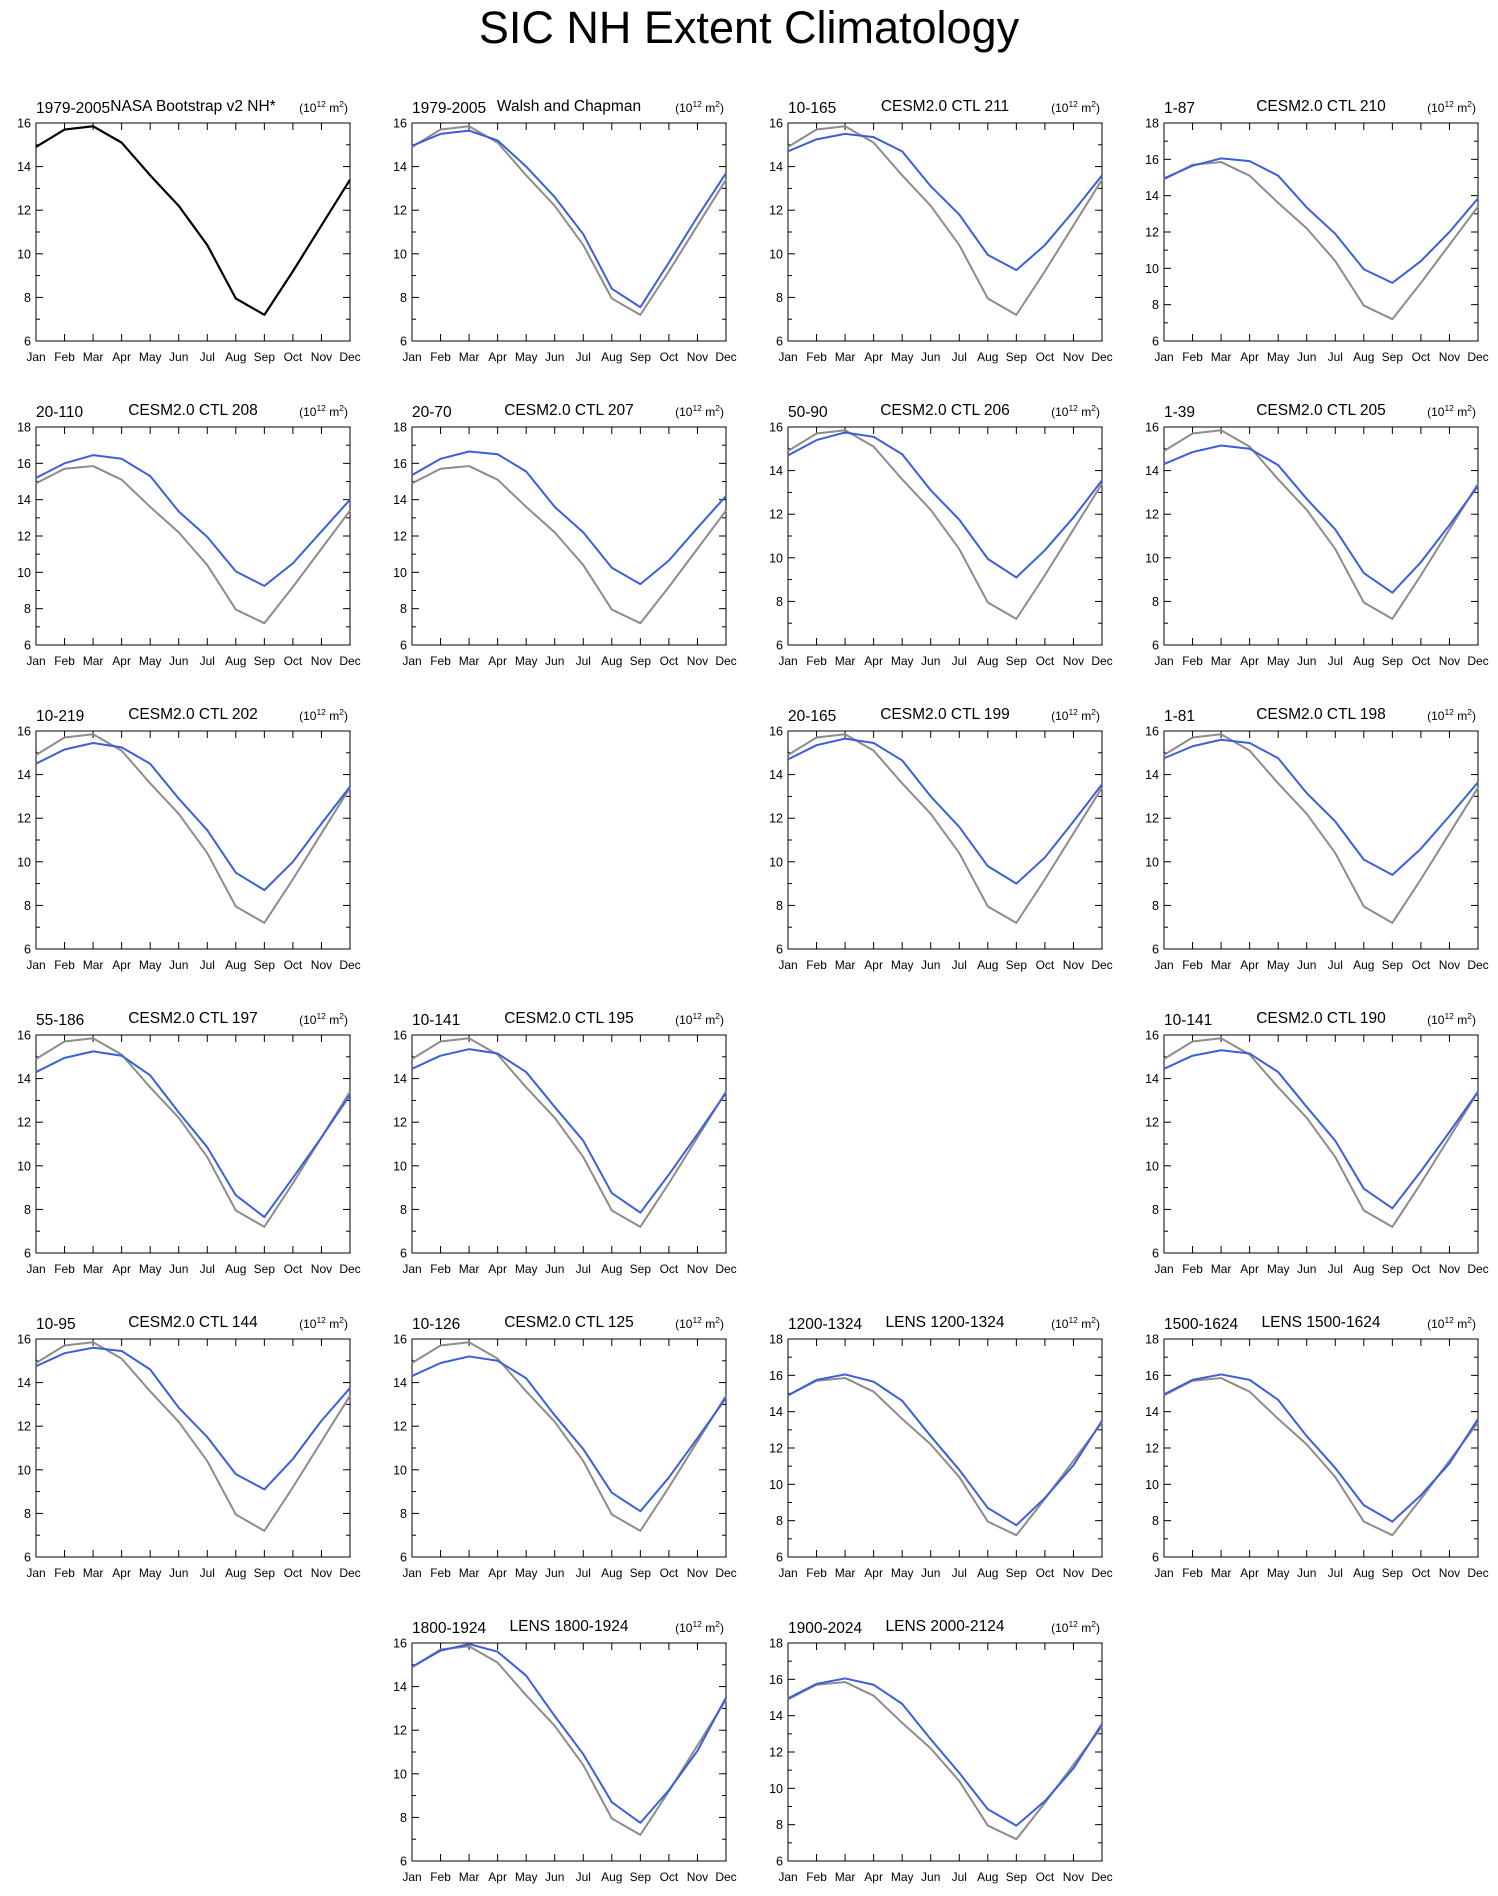 Image resolution: width=1498 pixels, height=1896 pixels. What do you see at coordinates (24, 1383) in the screenshot?
I see `y-tick-label: 14` at bounding box center [24, 1383].